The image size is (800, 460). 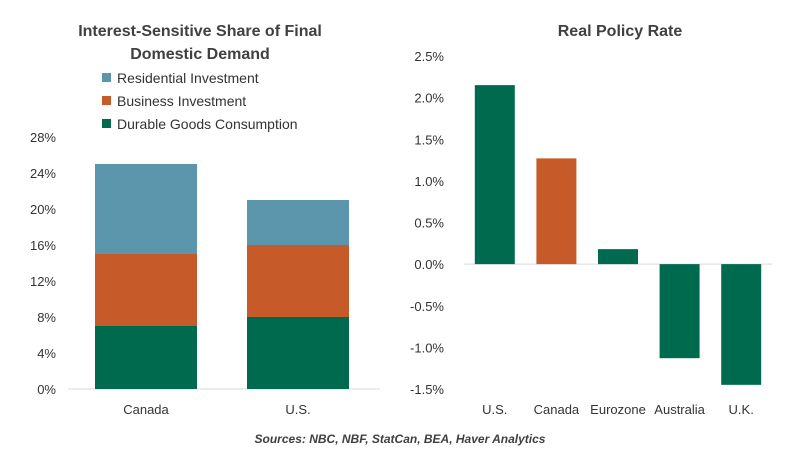 What do you see at coordinates (106, 100) in the screenshot?
I see `legend-swatch-business` at bounding box center [106, 100].